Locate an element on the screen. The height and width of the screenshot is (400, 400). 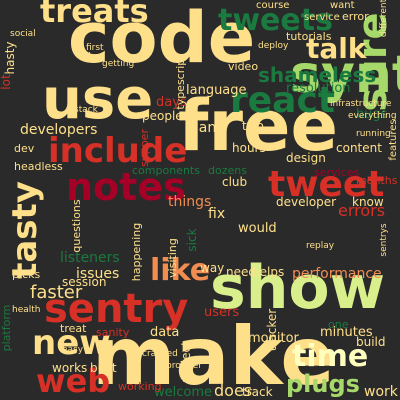
word-services: services is located at coordinates (336, 172).